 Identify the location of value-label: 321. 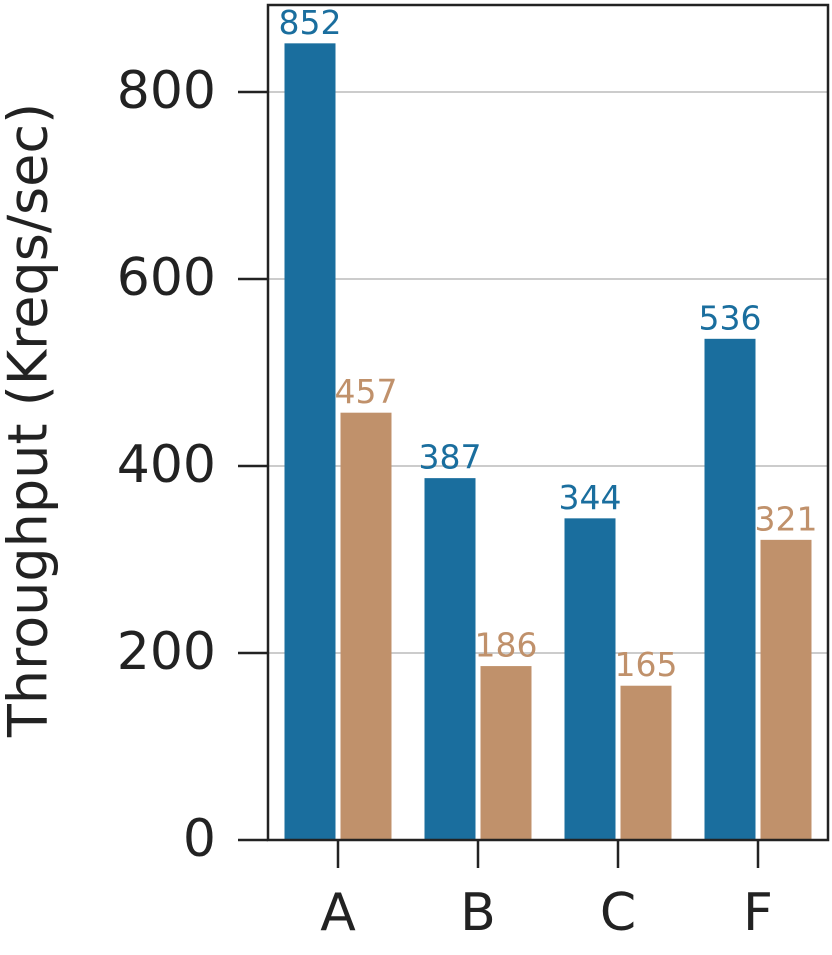
(786, 518).